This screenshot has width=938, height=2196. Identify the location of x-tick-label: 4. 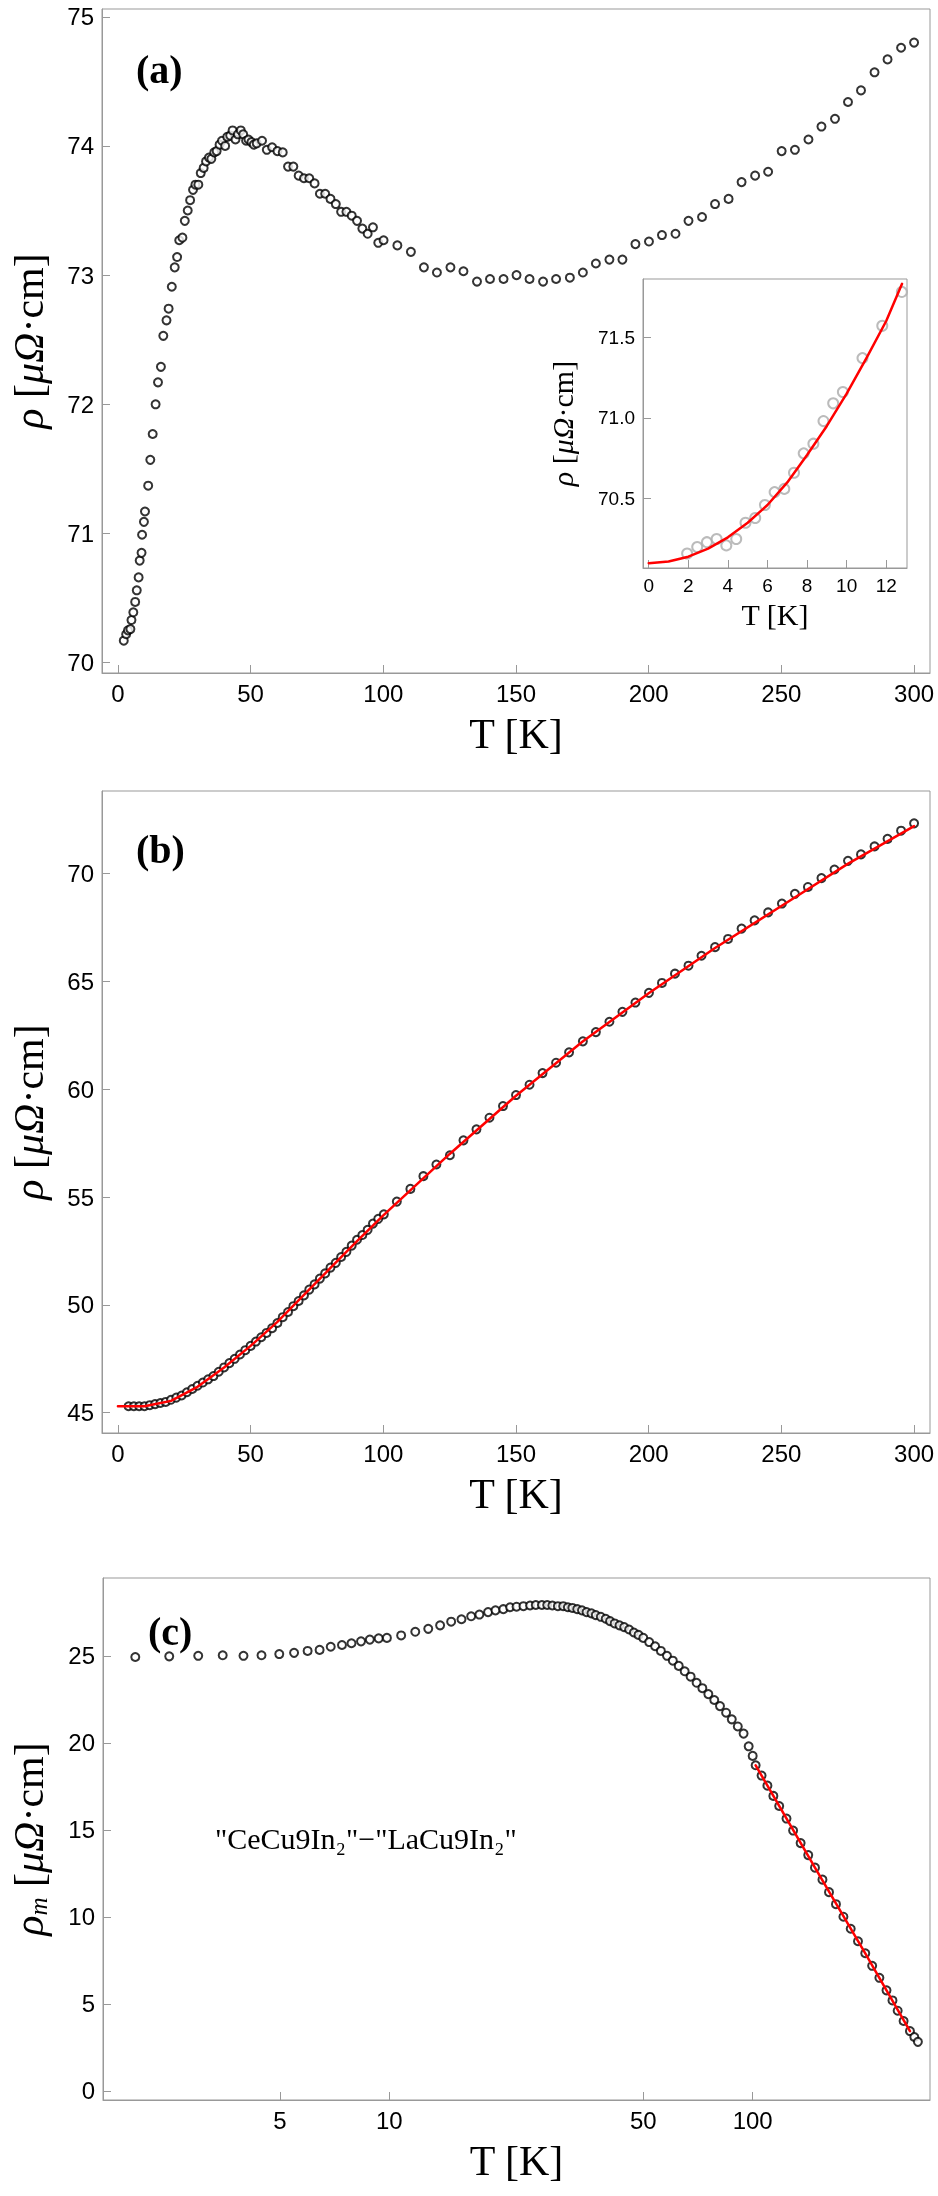
(728, 585).